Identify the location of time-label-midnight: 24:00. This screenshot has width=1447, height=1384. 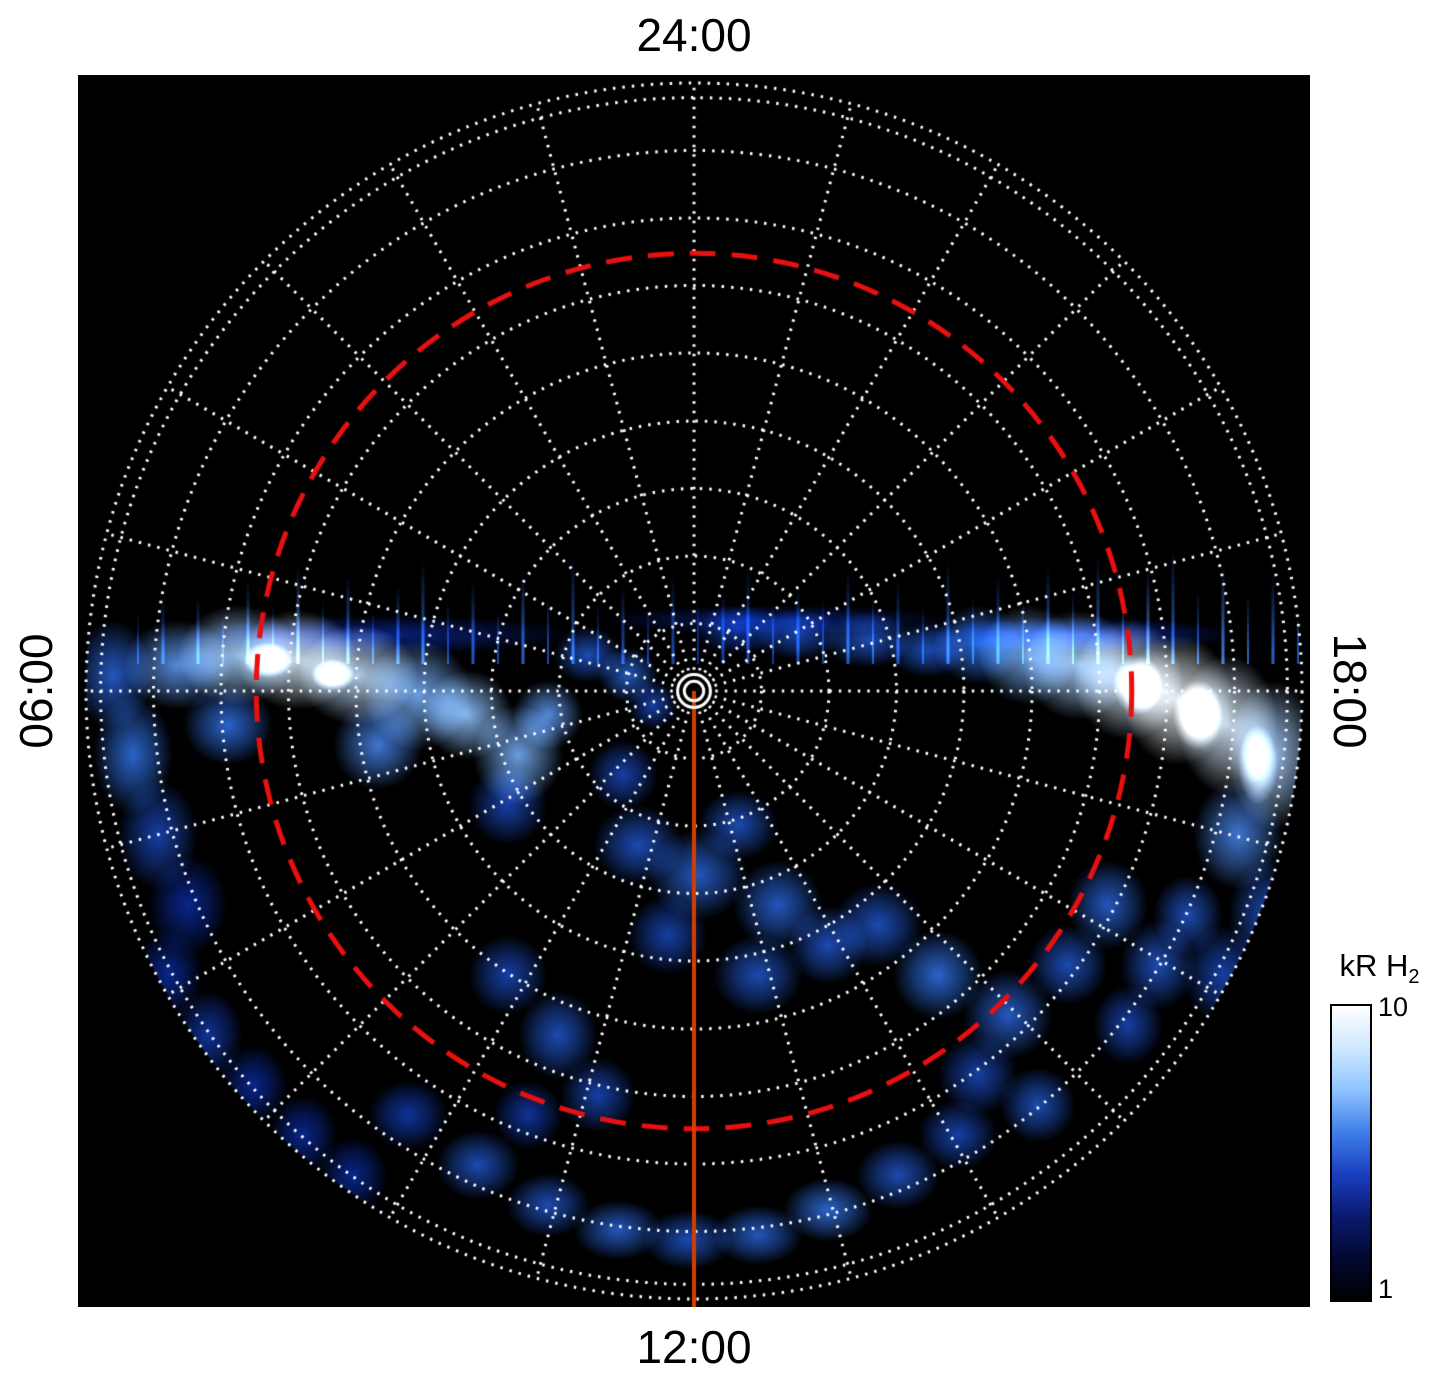
(694, 35).